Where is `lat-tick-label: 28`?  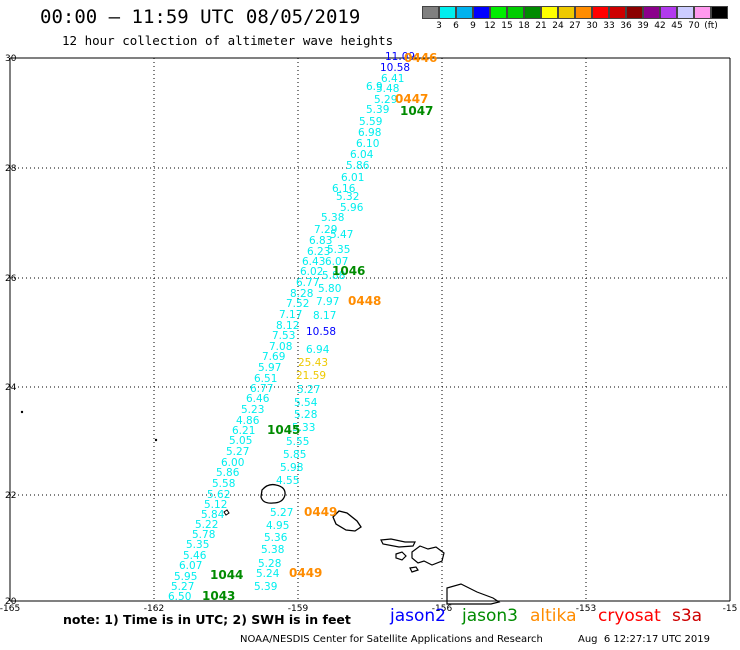
lat-tick-label: 28 is located at coordinates (11, 169).